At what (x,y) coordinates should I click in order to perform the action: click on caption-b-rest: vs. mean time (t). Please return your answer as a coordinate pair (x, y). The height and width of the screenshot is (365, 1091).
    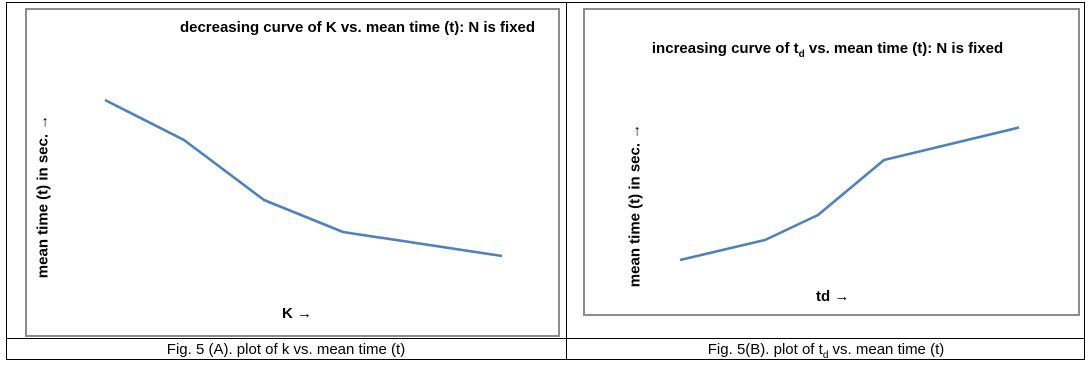
    Looking at the image, I should click on (886, 349).